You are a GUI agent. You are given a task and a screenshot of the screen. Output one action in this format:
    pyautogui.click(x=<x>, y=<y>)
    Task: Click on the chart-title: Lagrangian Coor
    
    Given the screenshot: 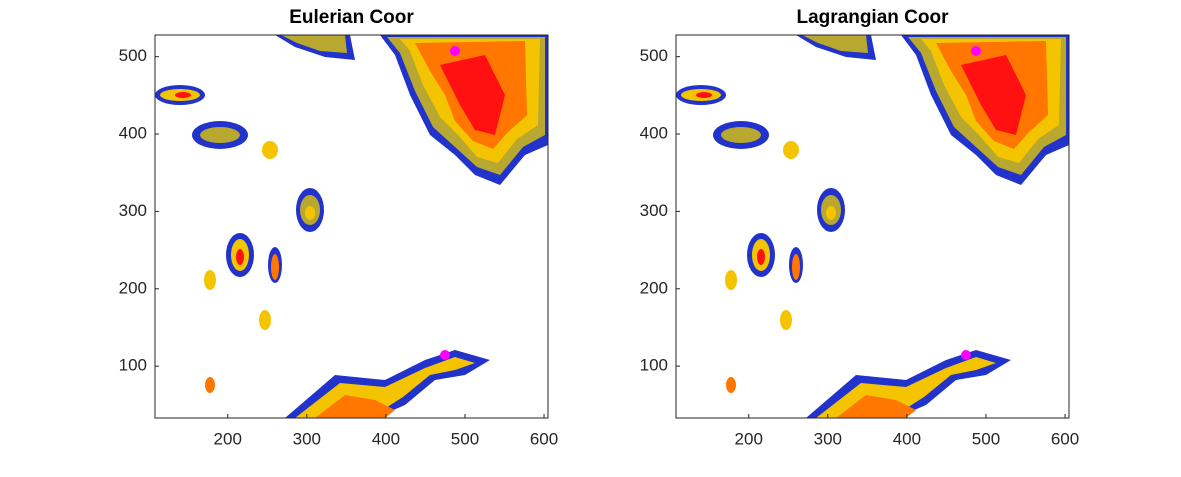 What is the action you would take?
    pyautogui.click(x=872, y=17)
    